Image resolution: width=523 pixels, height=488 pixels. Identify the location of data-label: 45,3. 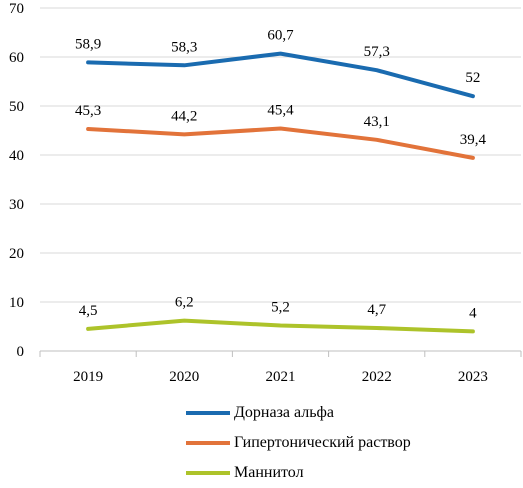
(88, 111).